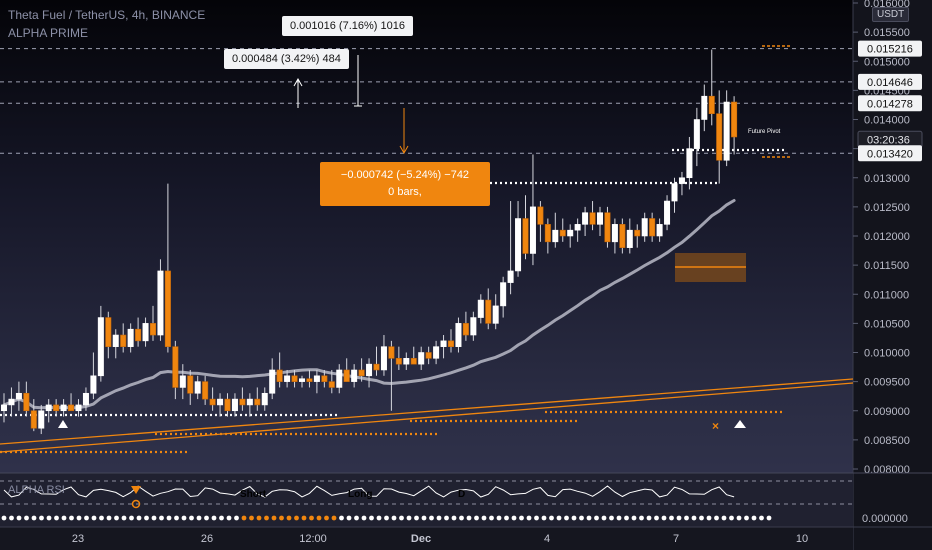 This screenshot has width=932, height=550. What do you see at coordinates (887, 354) in the screenshot?
I see `y-tick-label: 0.010000` at bounding box center [887, 354].